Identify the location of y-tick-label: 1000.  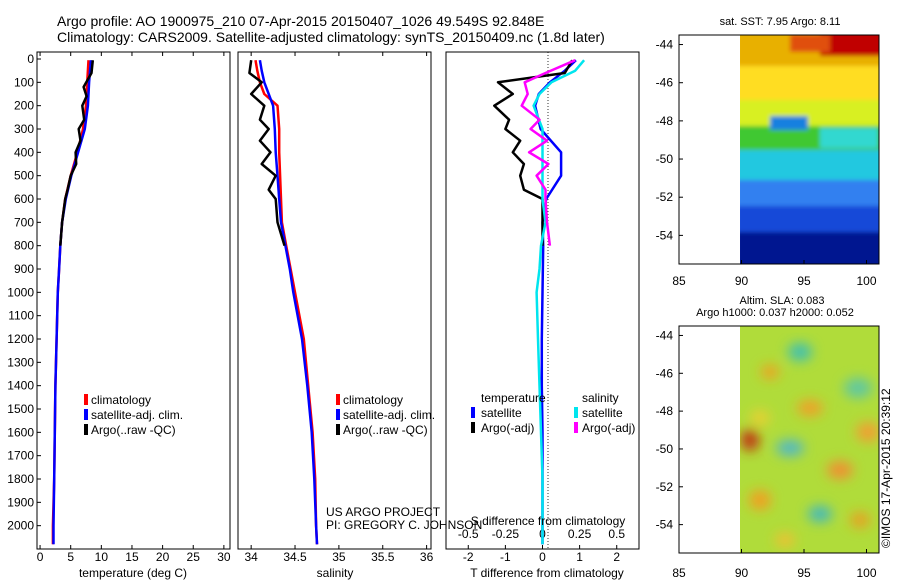
(20, 292).